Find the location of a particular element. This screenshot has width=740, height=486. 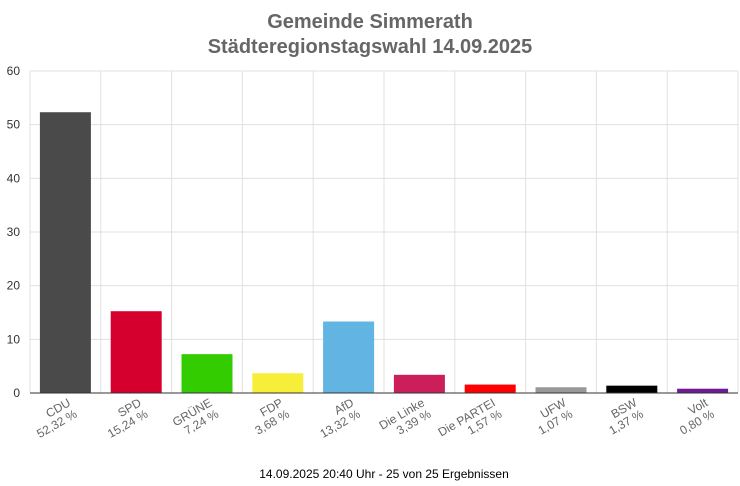

bar-grüne is located at coordinates (207, 373).